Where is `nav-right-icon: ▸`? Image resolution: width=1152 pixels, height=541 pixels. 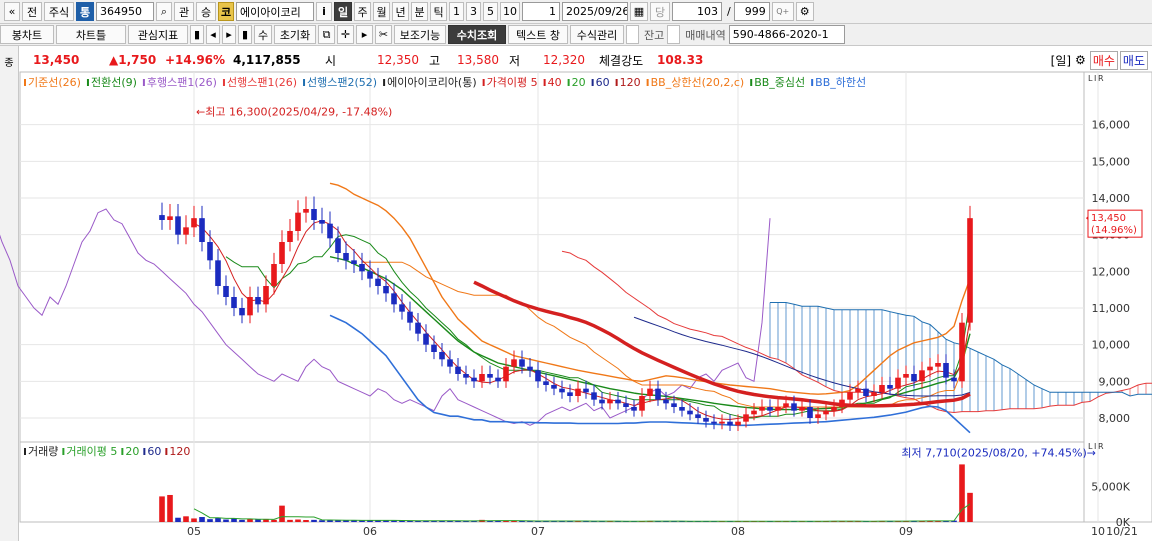 nav-right-icon: ▸ is located at coordinates (229, 34).